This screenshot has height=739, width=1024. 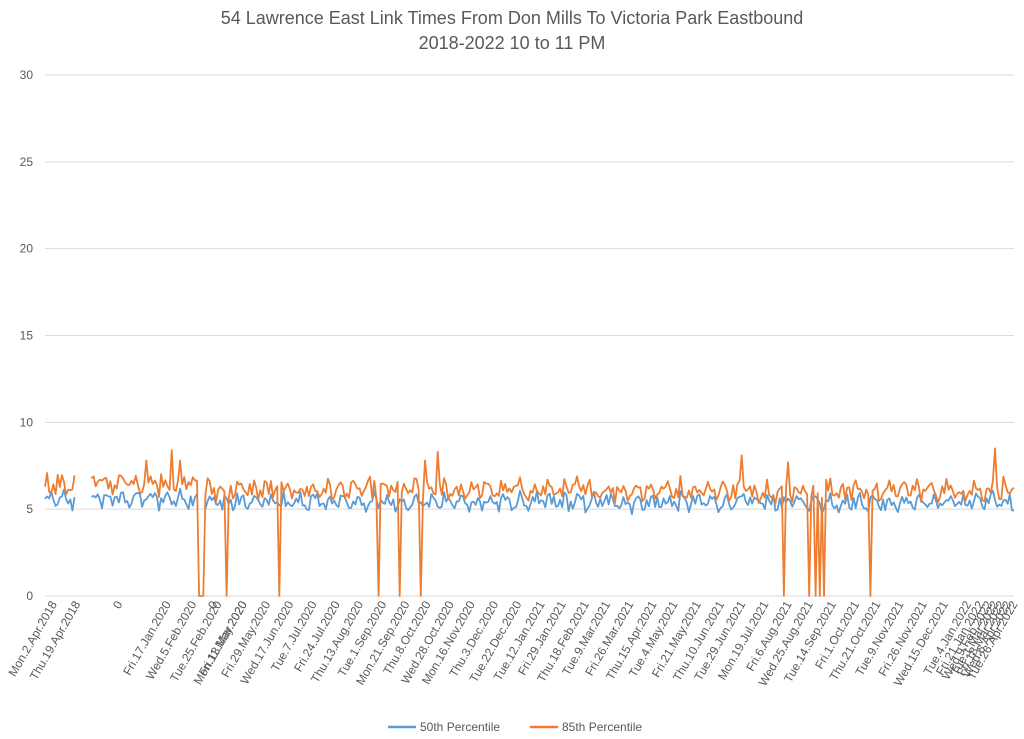 What do you see at coordinates (27, 422) in the screenshot?
I see `y-tick-label: 10` at bounding box center [27, 422].